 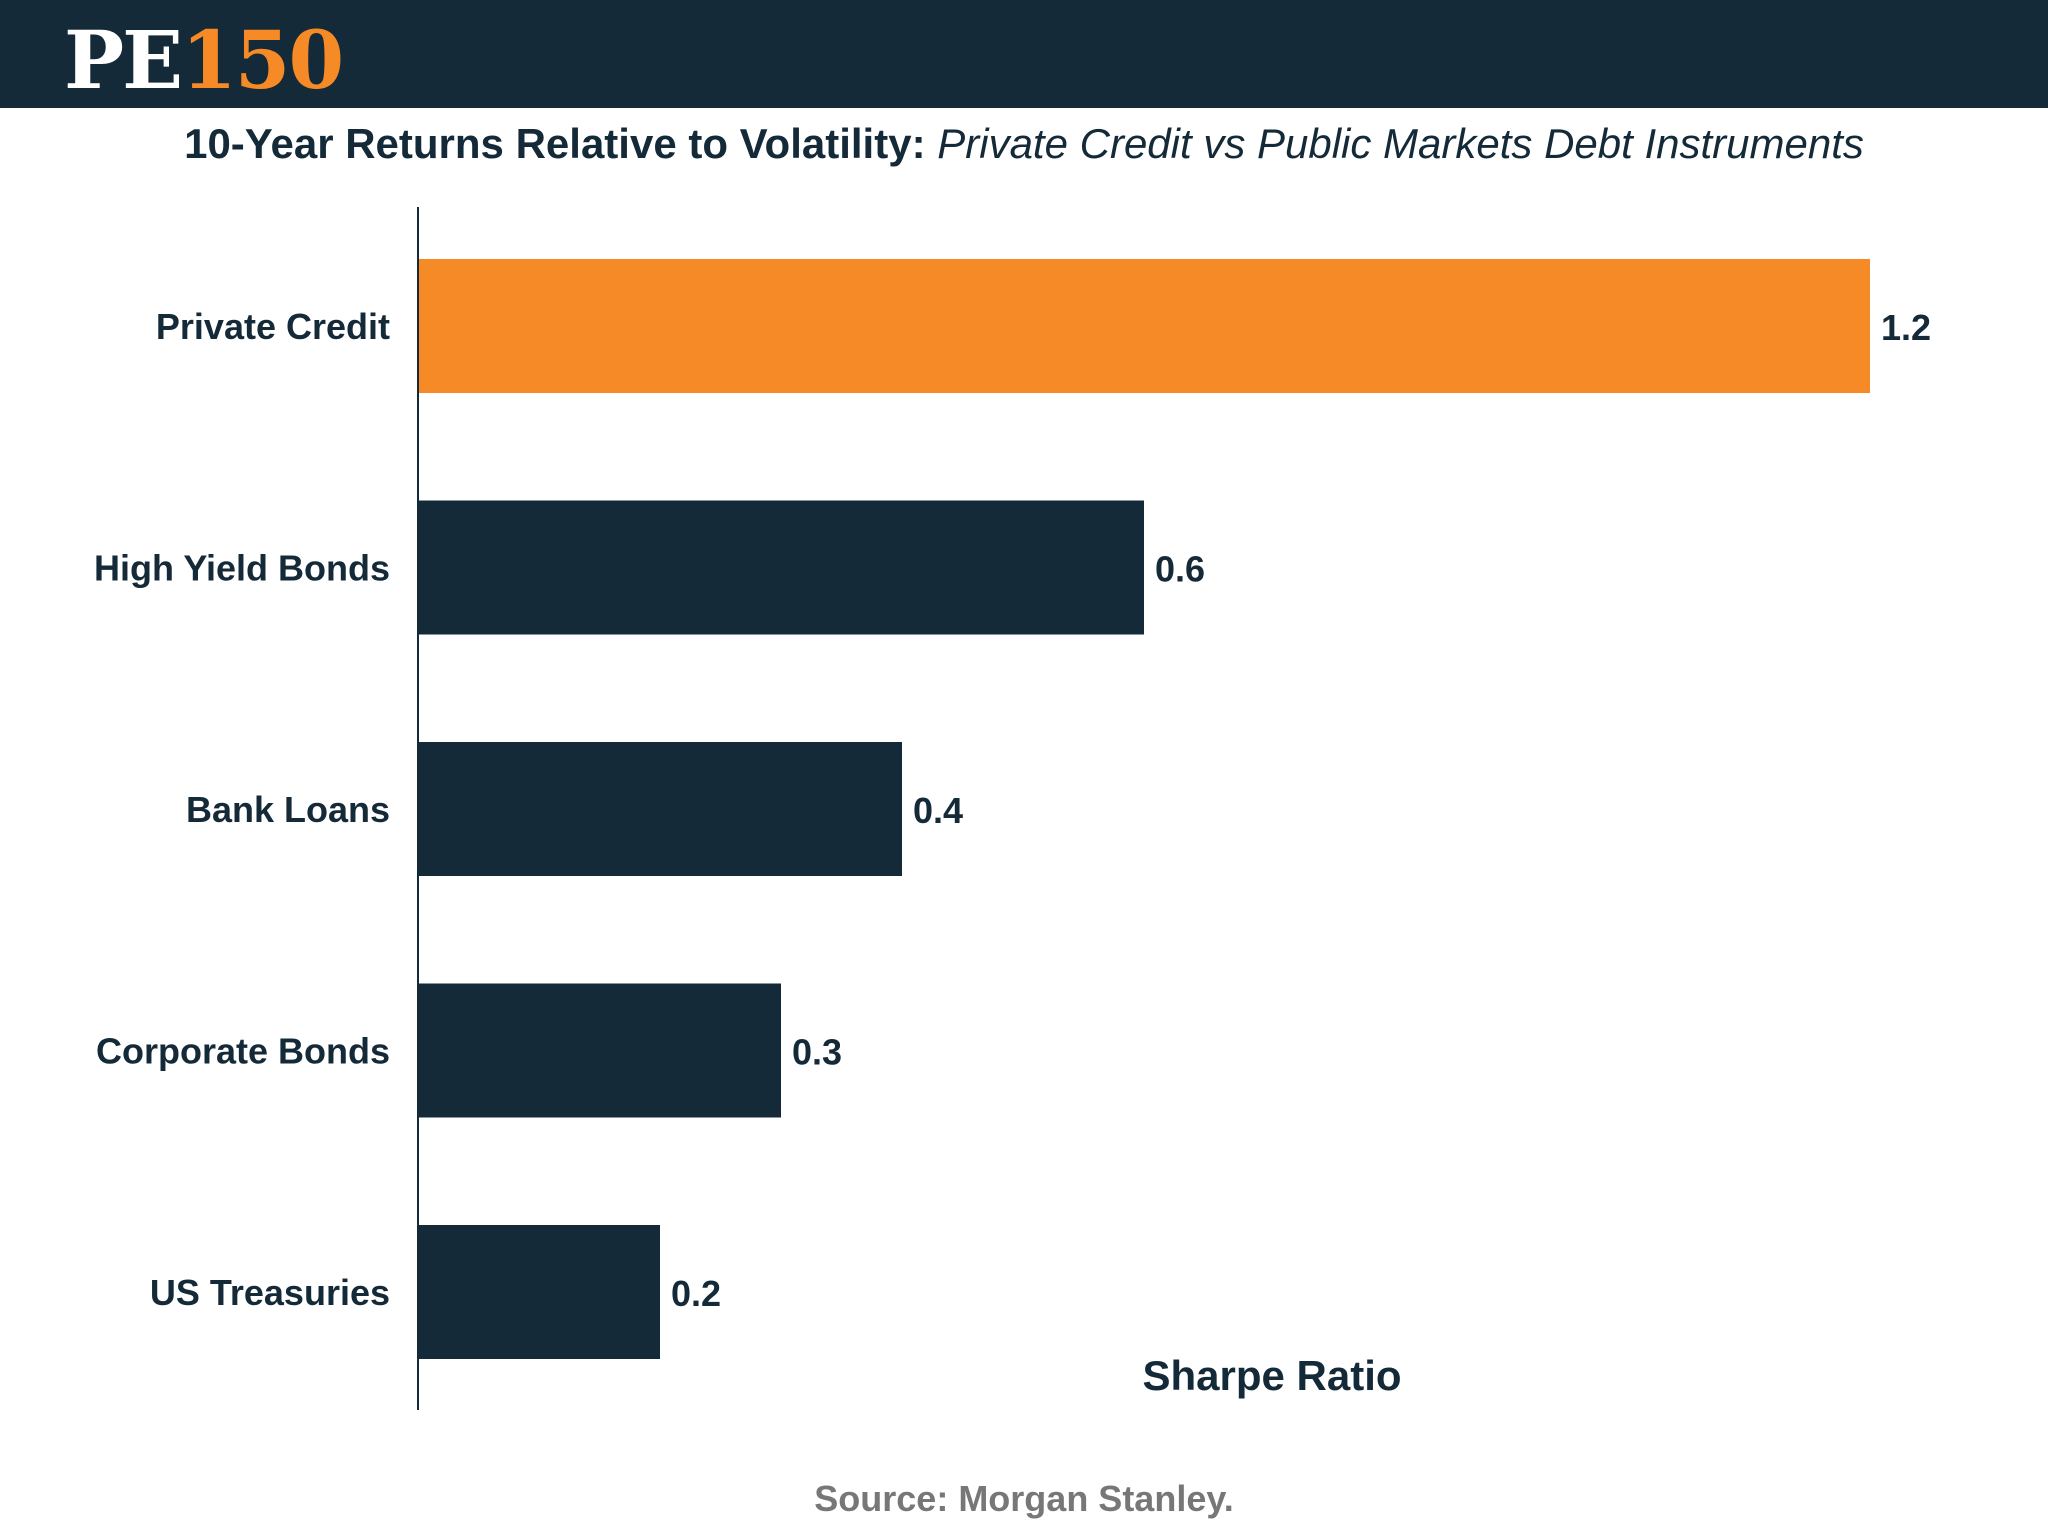 What do you see at coordinates (288, 809) in the screenshot?
I see `category-label-bank-loans: Bank Loans` at bounding box center [288, 809].